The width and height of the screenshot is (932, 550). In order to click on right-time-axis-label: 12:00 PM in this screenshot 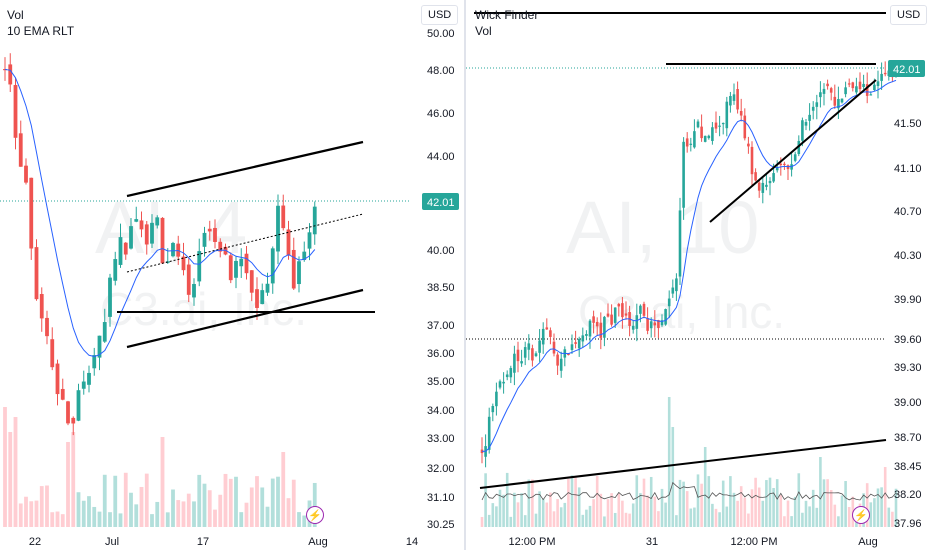, I will do `click(753, 542)`.